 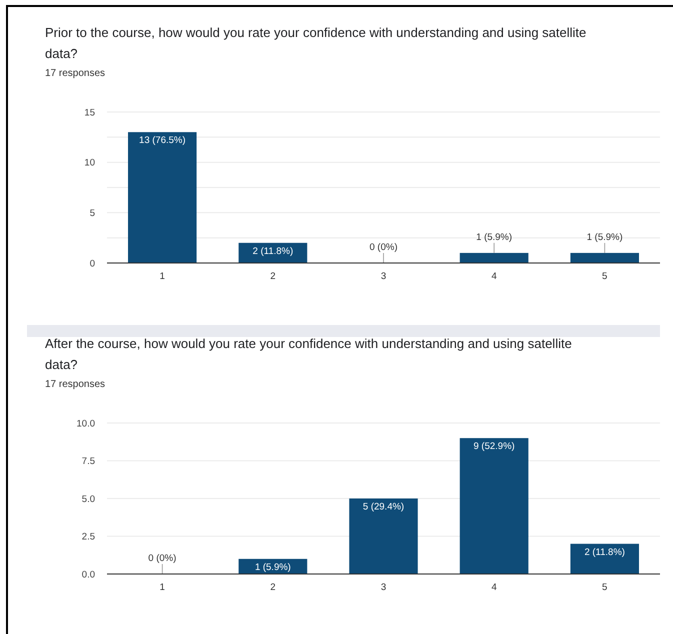 I want to click on y-tick-label: 10.0, so click(x=85, y=424).